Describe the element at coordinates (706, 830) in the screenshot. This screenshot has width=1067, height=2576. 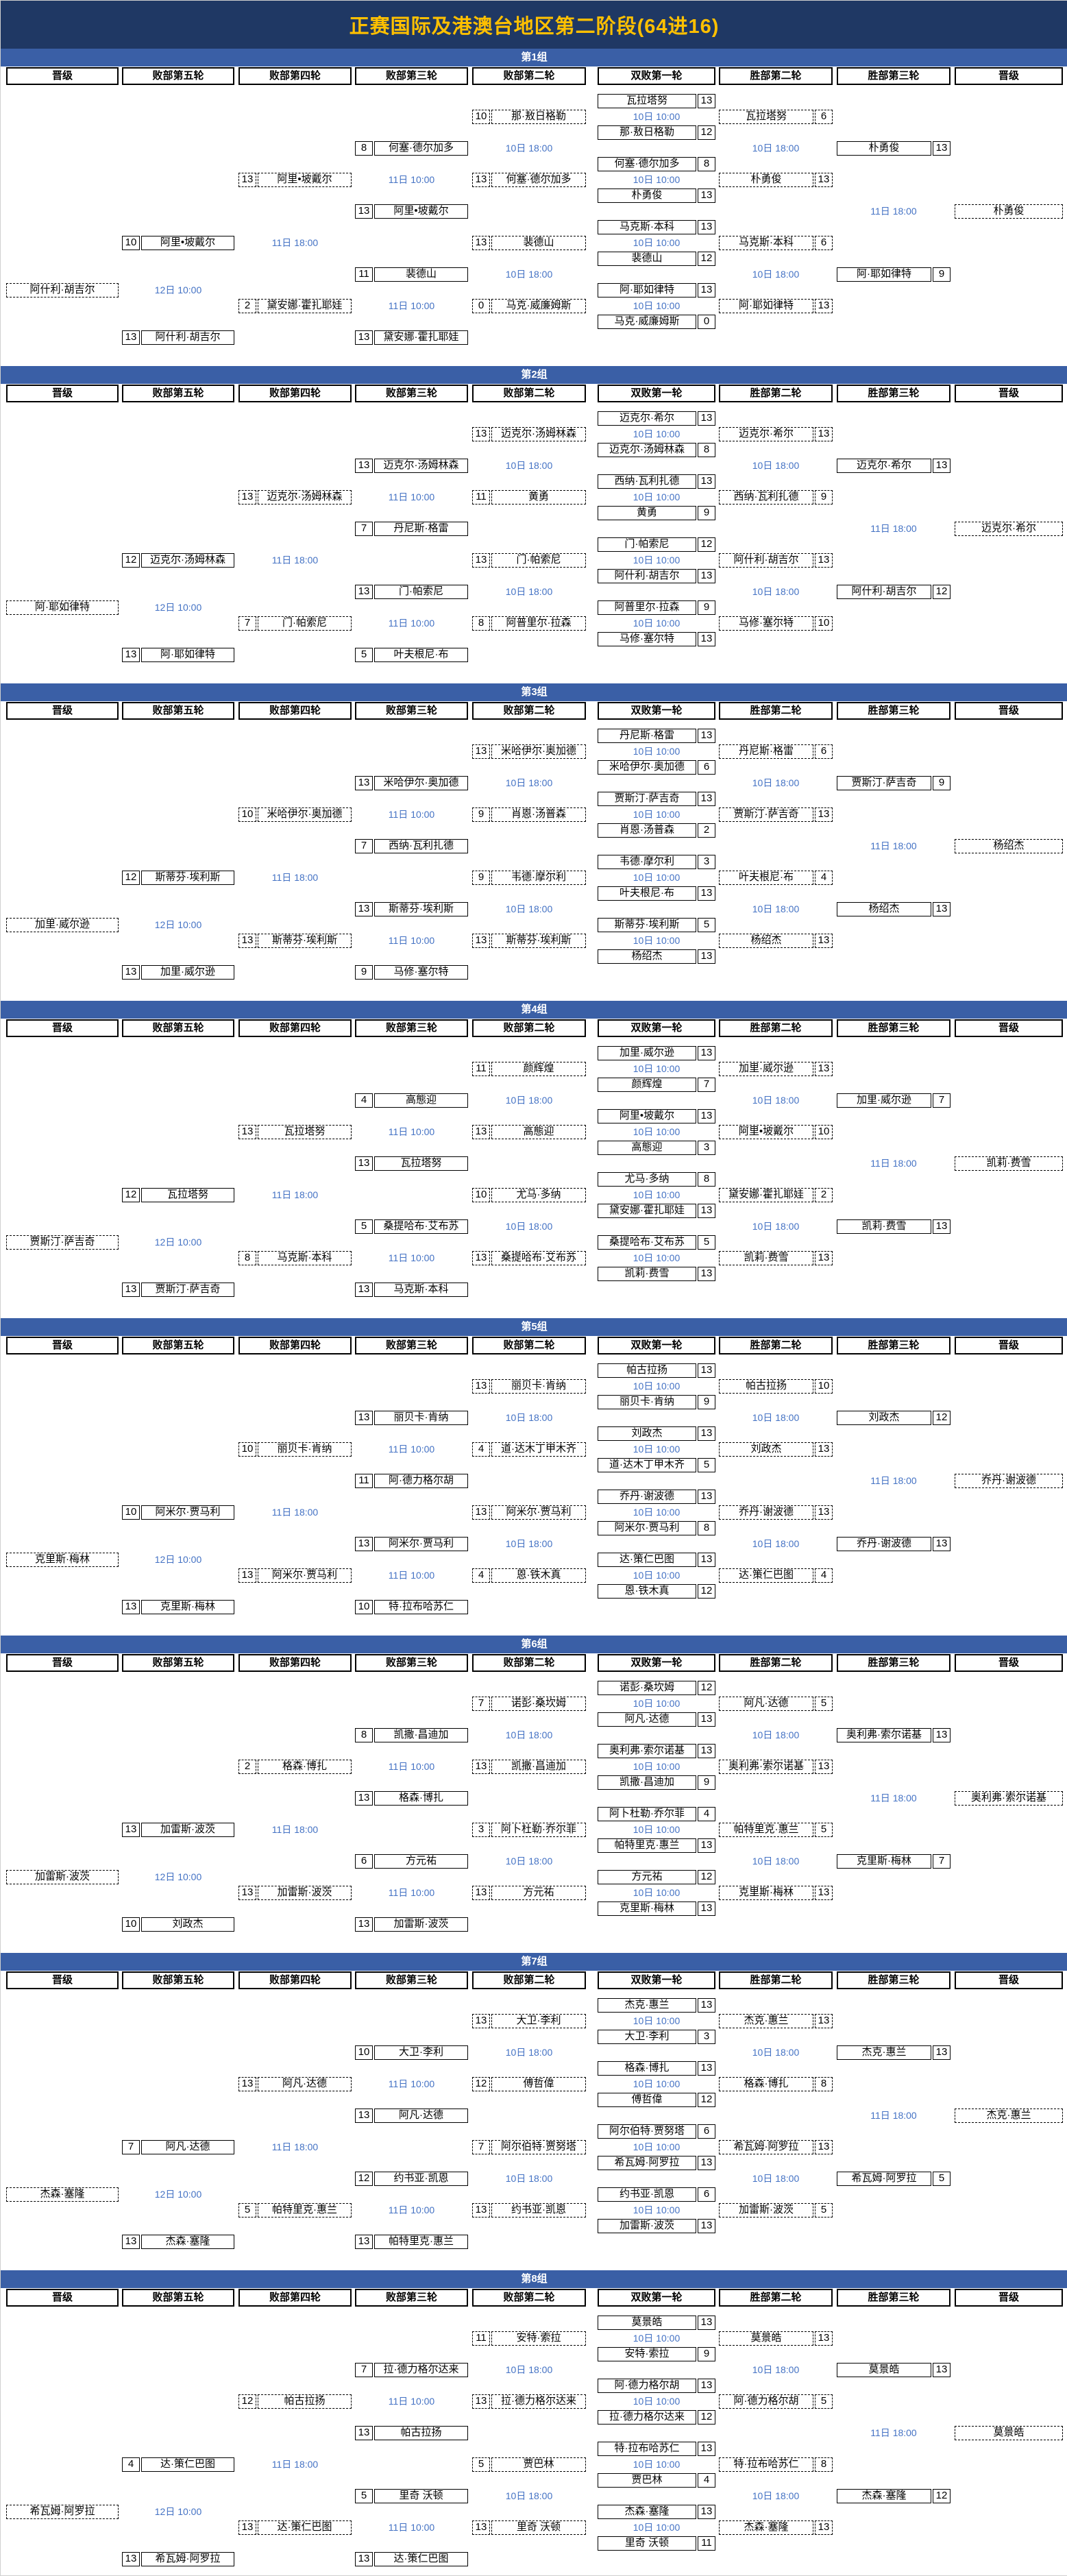
I see `score-cell: 2` at that location.